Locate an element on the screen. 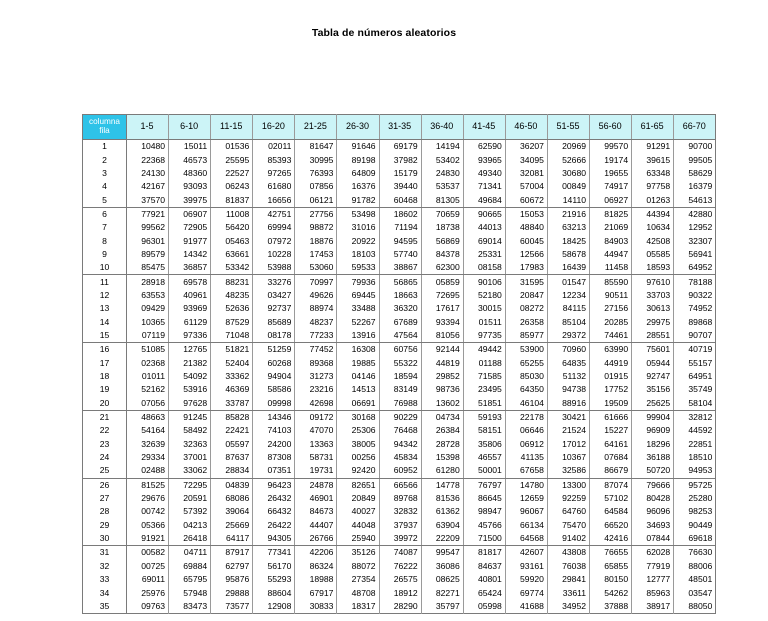 This screenshot has width=768, height=621. data-cell: 29372 is located at coordinates (569, 336).